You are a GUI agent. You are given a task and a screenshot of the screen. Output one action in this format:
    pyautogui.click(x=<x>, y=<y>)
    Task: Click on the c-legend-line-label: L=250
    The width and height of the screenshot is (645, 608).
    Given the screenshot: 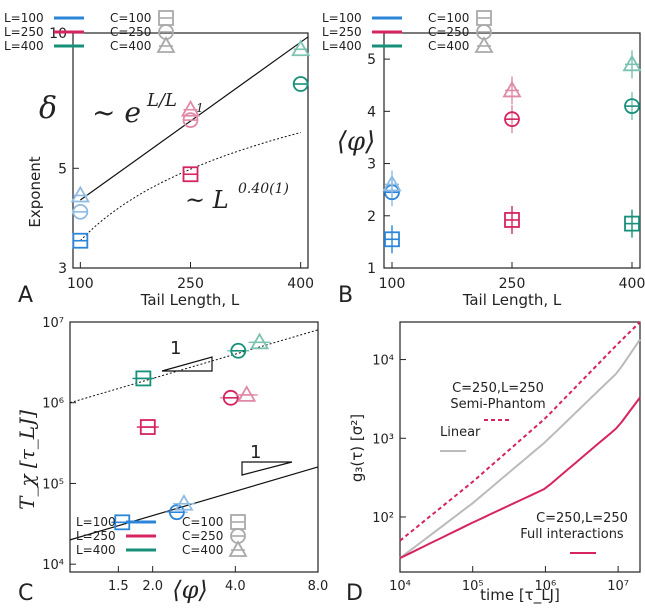 What is the action you would take?
    pyautogui.click(x=96, y=536)
    